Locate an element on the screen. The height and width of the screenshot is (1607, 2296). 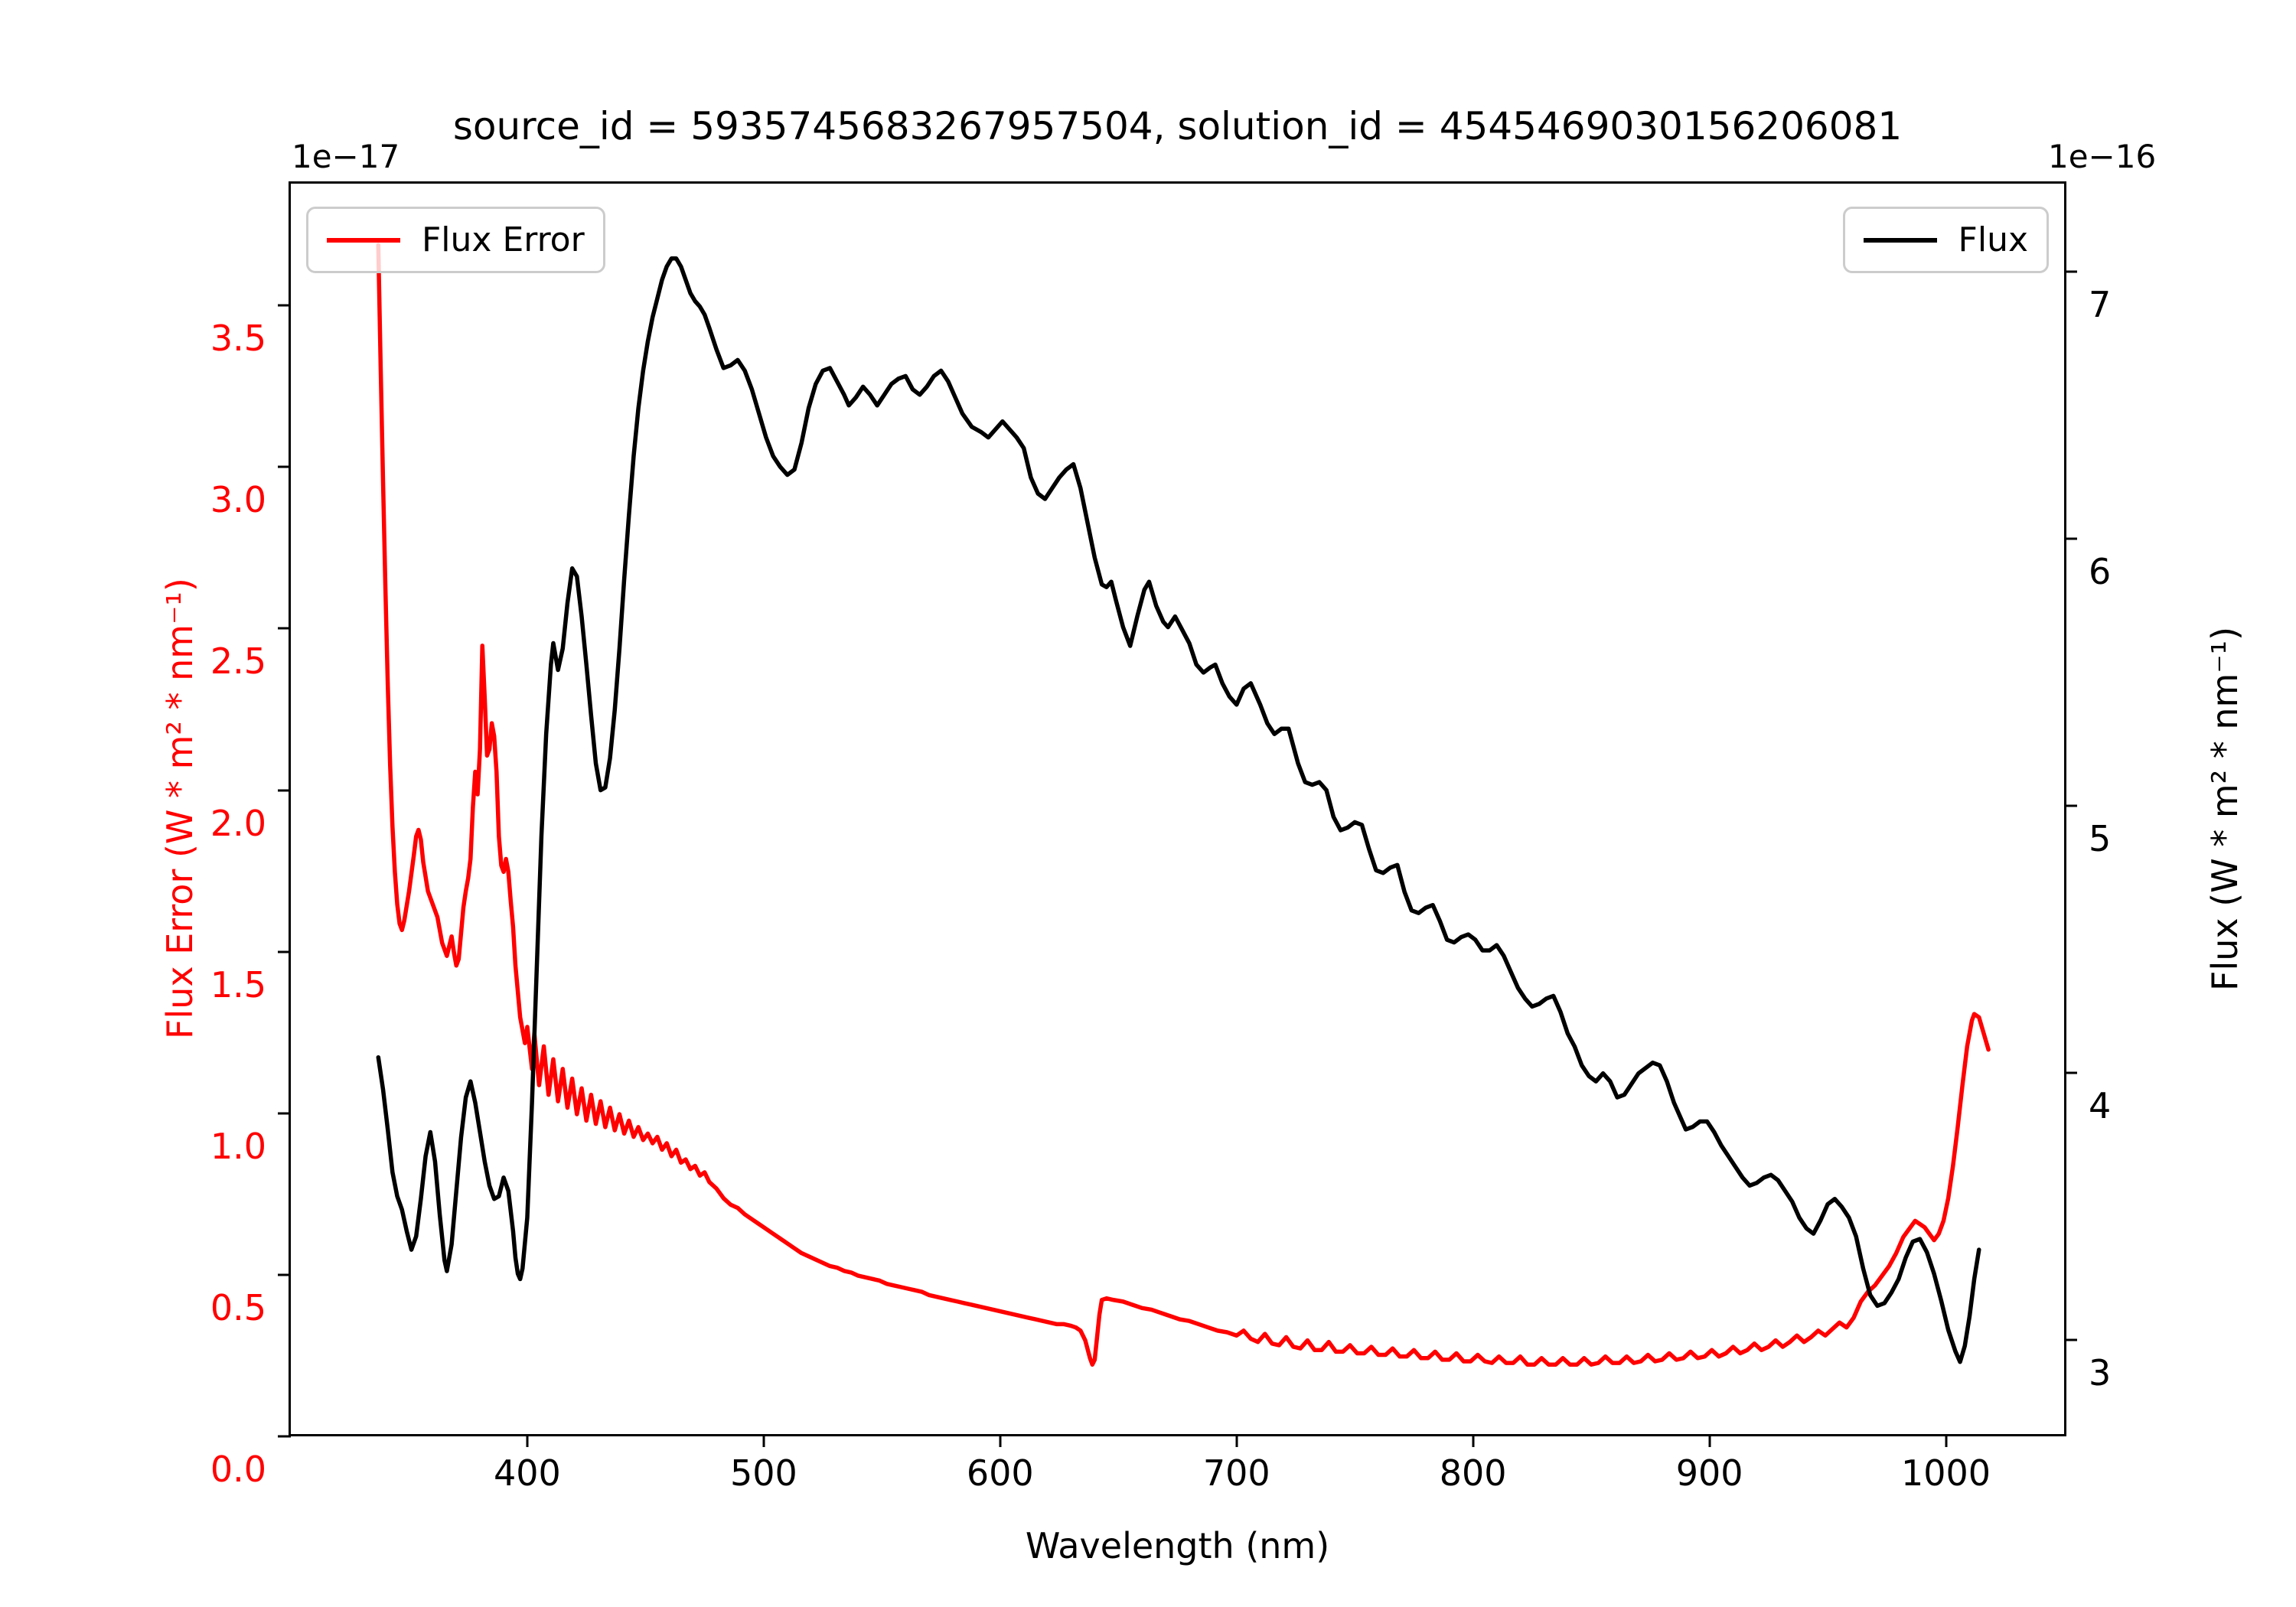
right-axis-offset-label: 1e−16 is located at coordinates (2102, 157).